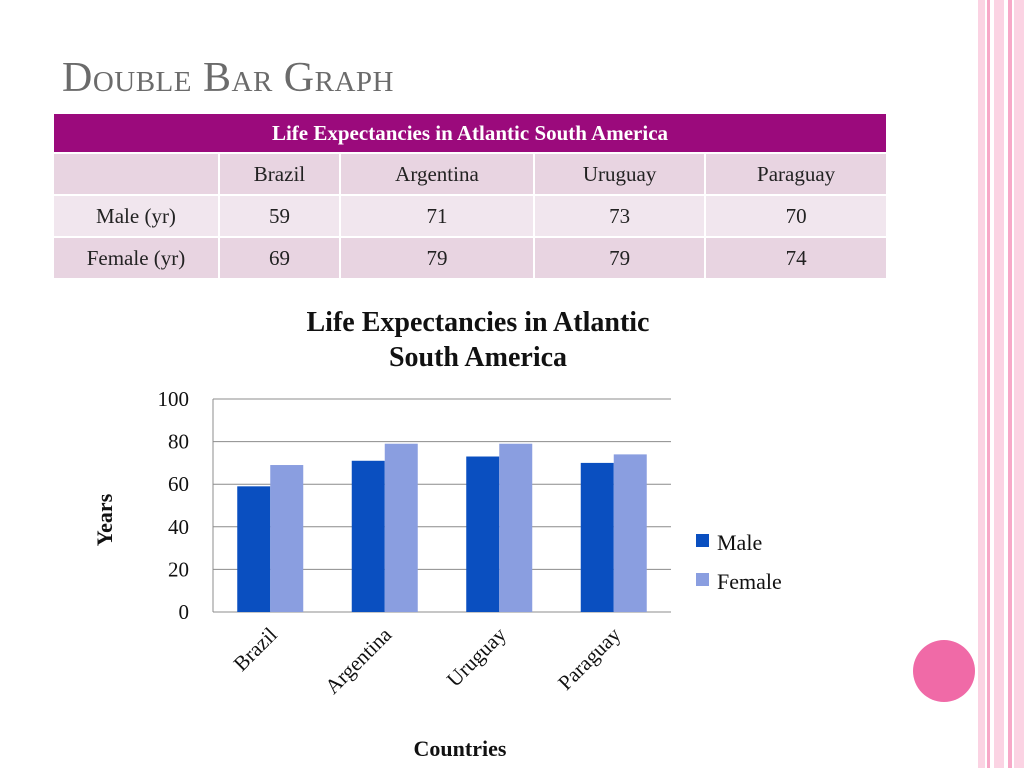 The image size is (1024, 768). Describe the element at coordinates (255, 648) in the screenshot. I see `x-tick-label: Brazil` at that location.